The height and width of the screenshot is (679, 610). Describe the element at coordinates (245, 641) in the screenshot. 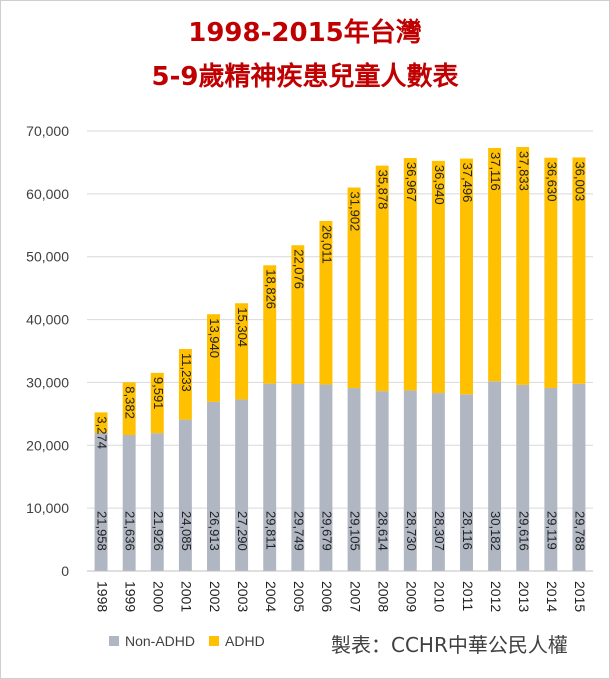

I see `legend-label-adhd: ADHD` at that location.